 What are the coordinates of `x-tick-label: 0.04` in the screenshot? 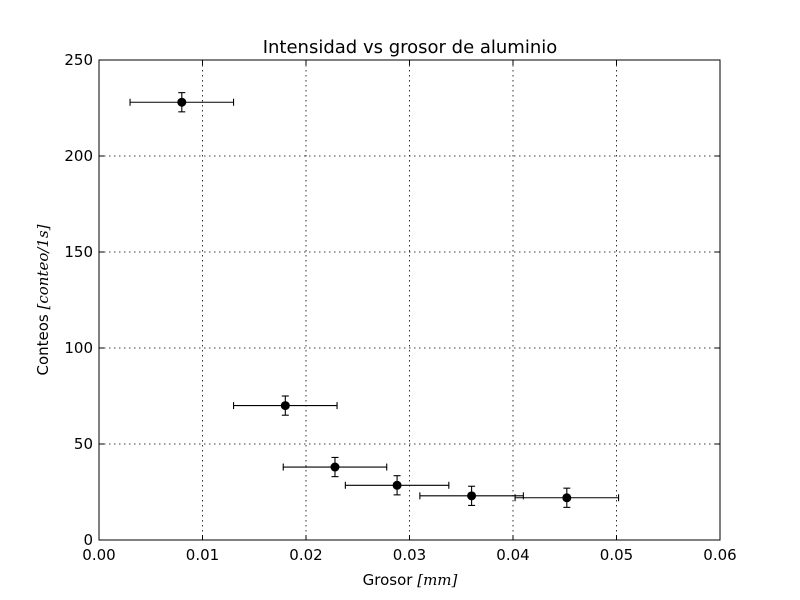 It's located at (512, 555).